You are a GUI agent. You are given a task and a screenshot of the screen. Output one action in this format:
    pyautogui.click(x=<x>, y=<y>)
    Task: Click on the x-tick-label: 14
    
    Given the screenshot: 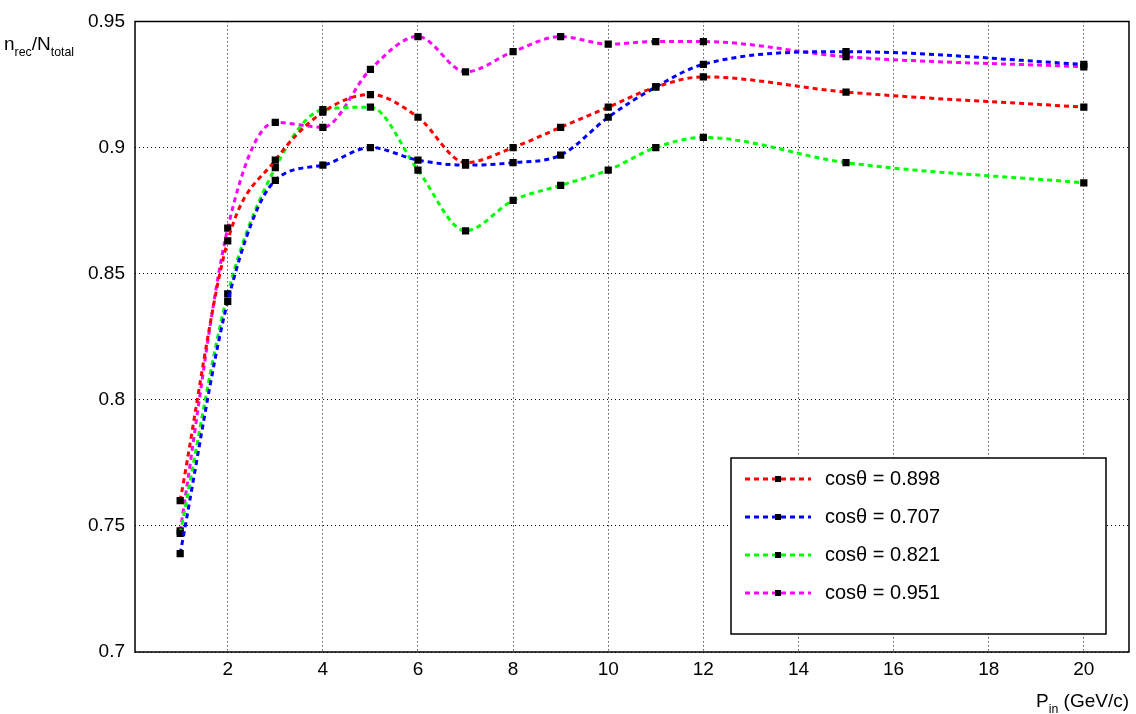 What is the action you would take?
    pyautogui.click(x=798, y=668)
    